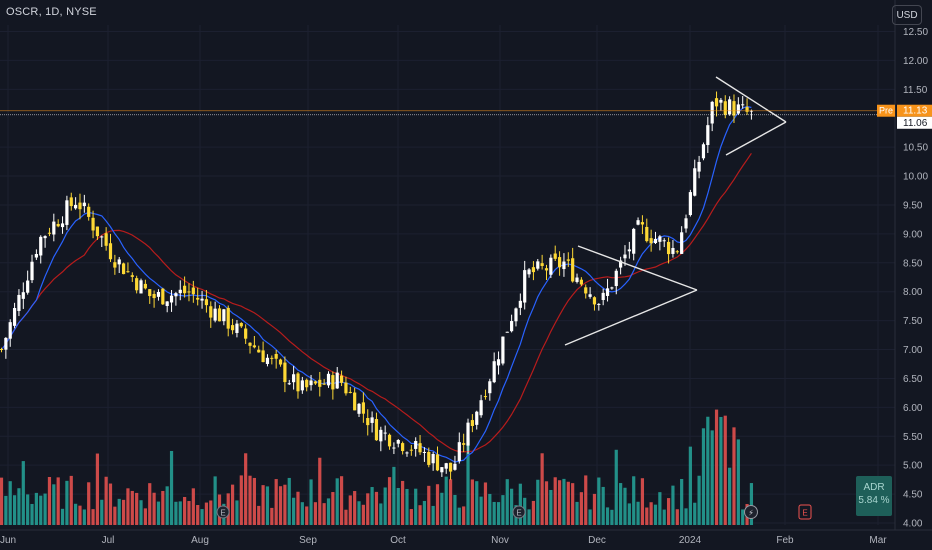 Image resolution: width=932 pixels, height=550 pixels. I want to click on premarket-tag: Pre, so click(886, 111).